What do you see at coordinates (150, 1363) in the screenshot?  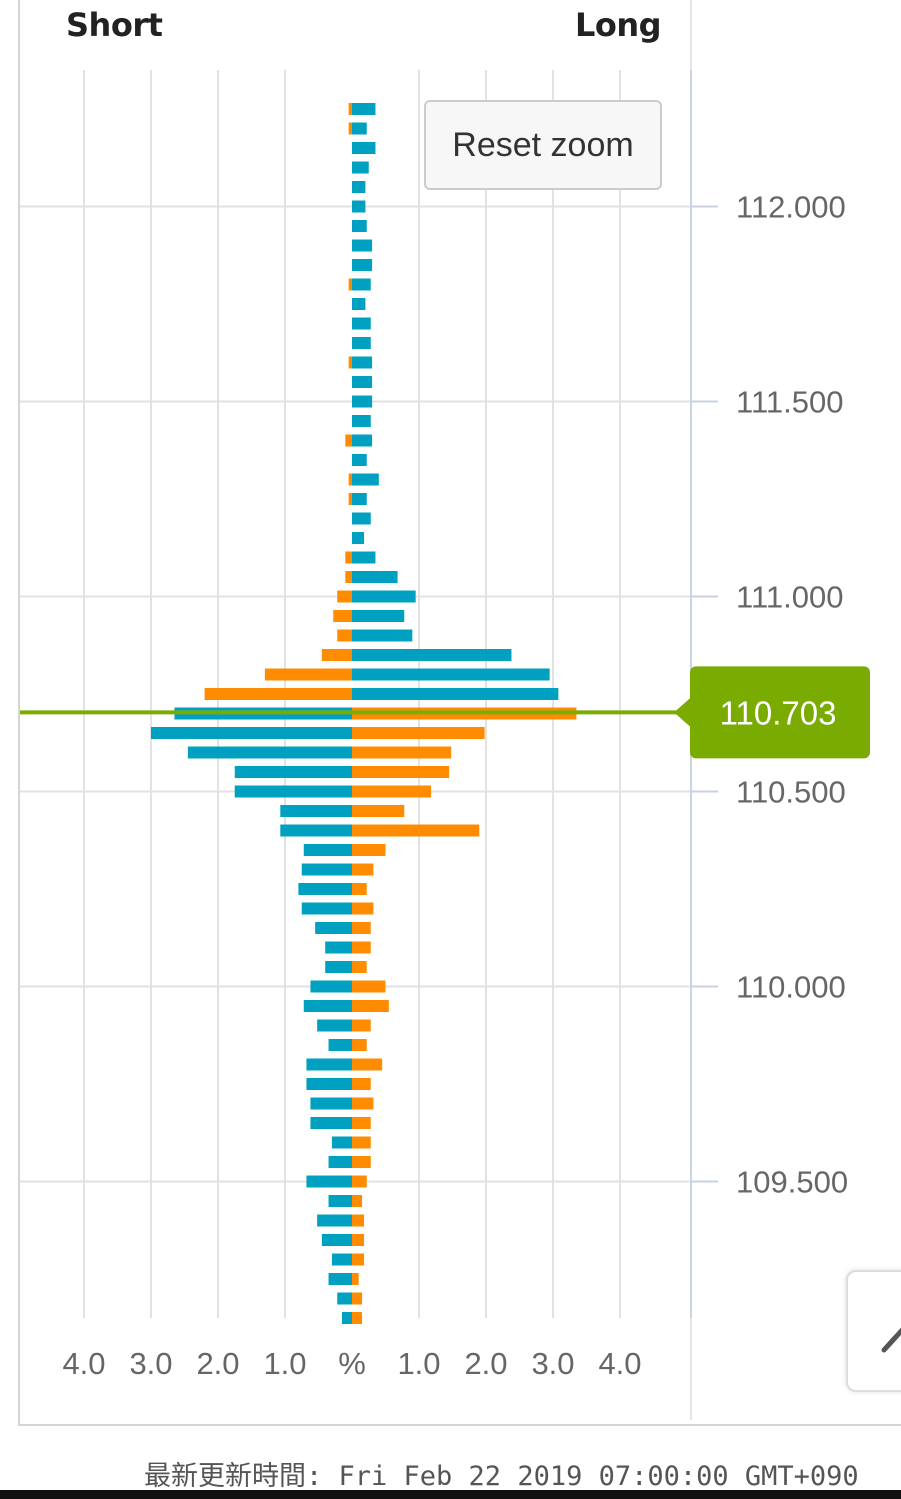 I see `x-tick-label: 3.0` at bounding box center [150, 1363].